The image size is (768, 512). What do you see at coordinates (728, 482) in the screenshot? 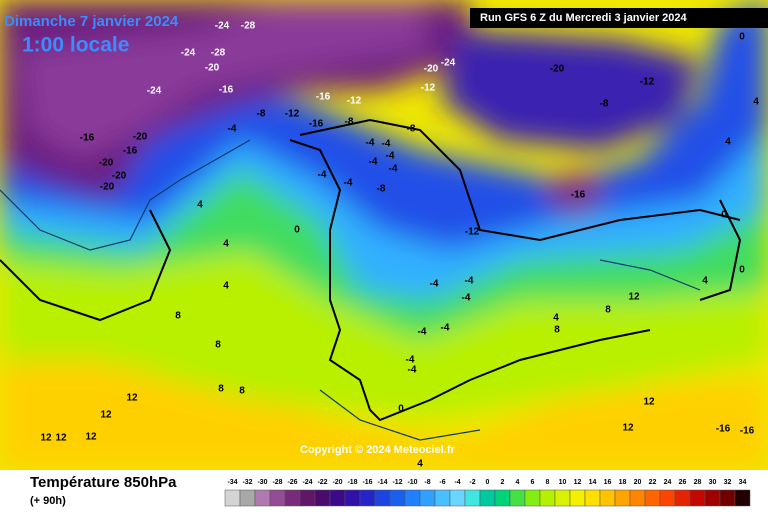
I see `scale-label: 32` at bounding box center [728, 482].